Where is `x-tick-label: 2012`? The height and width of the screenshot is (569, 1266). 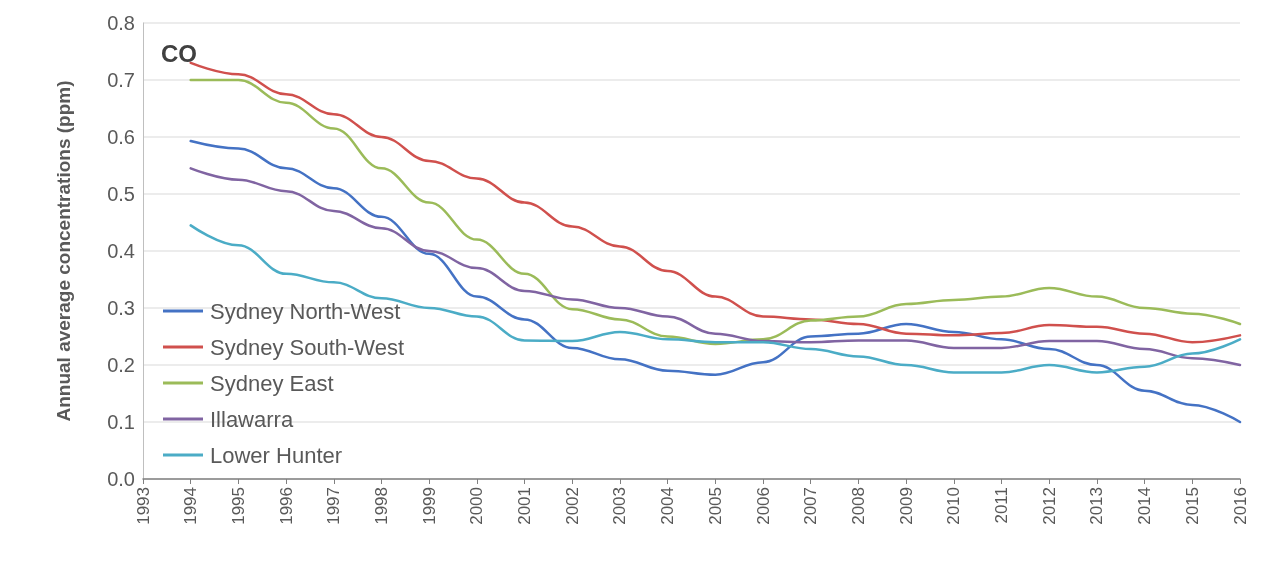
x-tick-label: 2012 is located at coordinates (1049, 506).